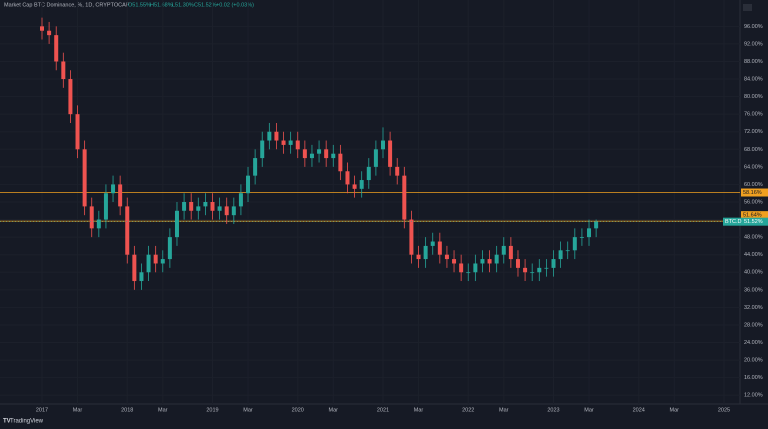  I want to click on x-tick-label: 2018, so click(127, 410).